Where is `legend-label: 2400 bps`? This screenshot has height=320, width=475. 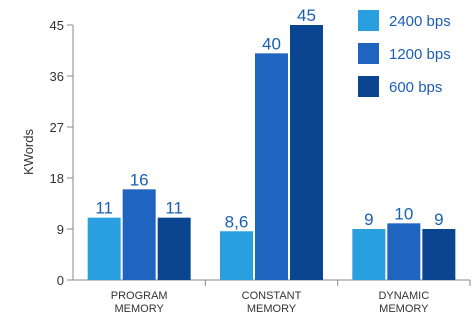 legend-label: 2400 bps is located at coordinates (420, 21).